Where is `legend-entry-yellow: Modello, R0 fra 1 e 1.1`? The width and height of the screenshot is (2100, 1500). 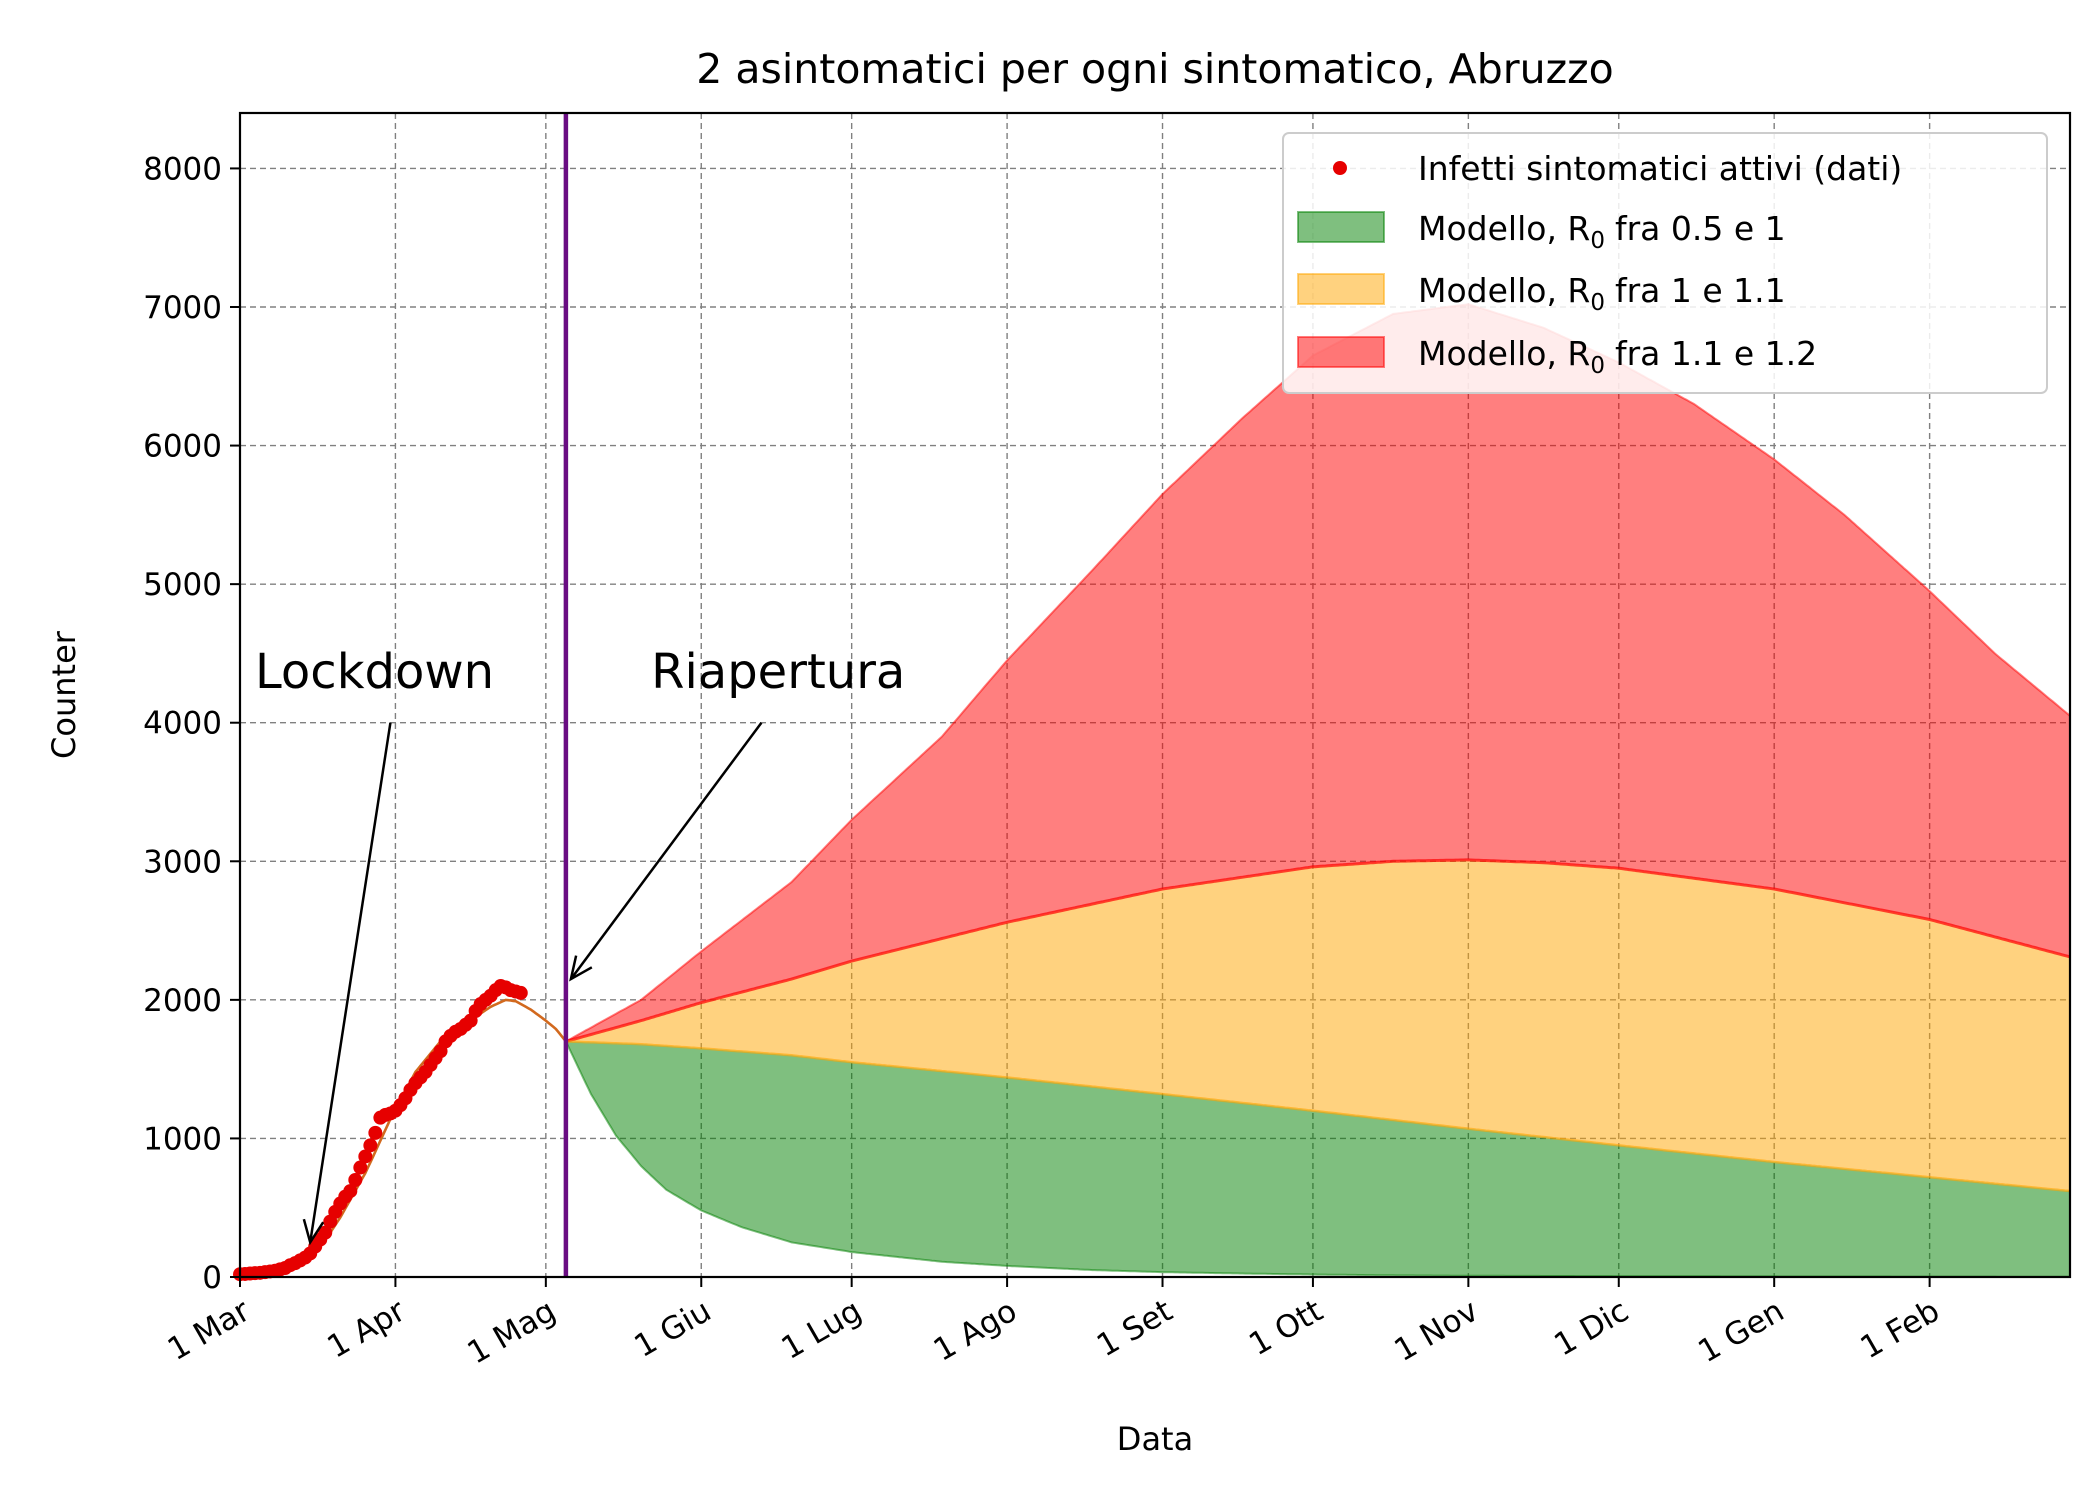 legend-entry-yellow: Modello, R0 fra 1 e 1.1 is located at coordinates (1602, 293).